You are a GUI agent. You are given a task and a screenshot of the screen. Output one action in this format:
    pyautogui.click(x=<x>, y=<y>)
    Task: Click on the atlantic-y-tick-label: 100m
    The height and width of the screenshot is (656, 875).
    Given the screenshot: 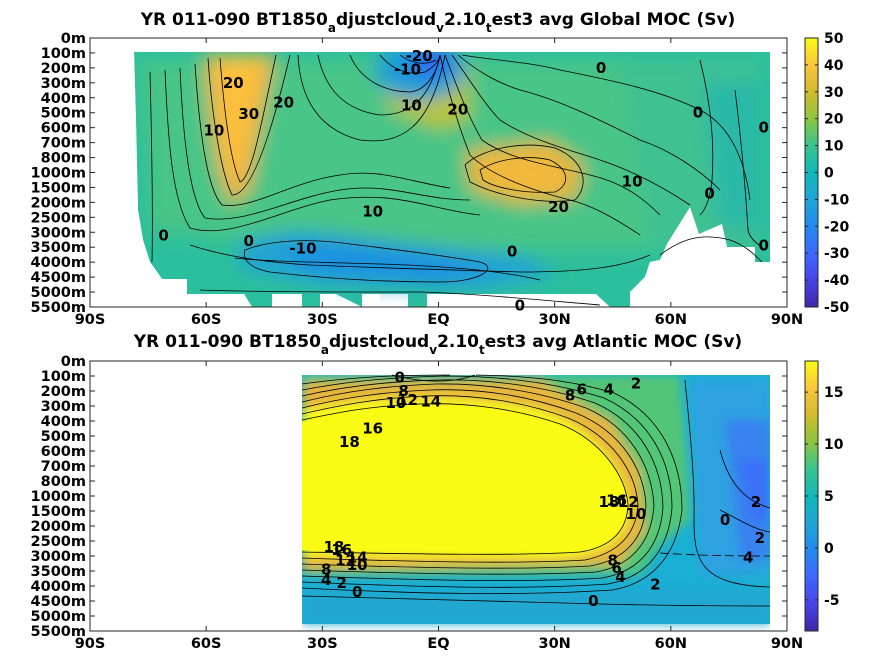 What is the action you would take?
    pyautogui.click(x=63, y=377)
    